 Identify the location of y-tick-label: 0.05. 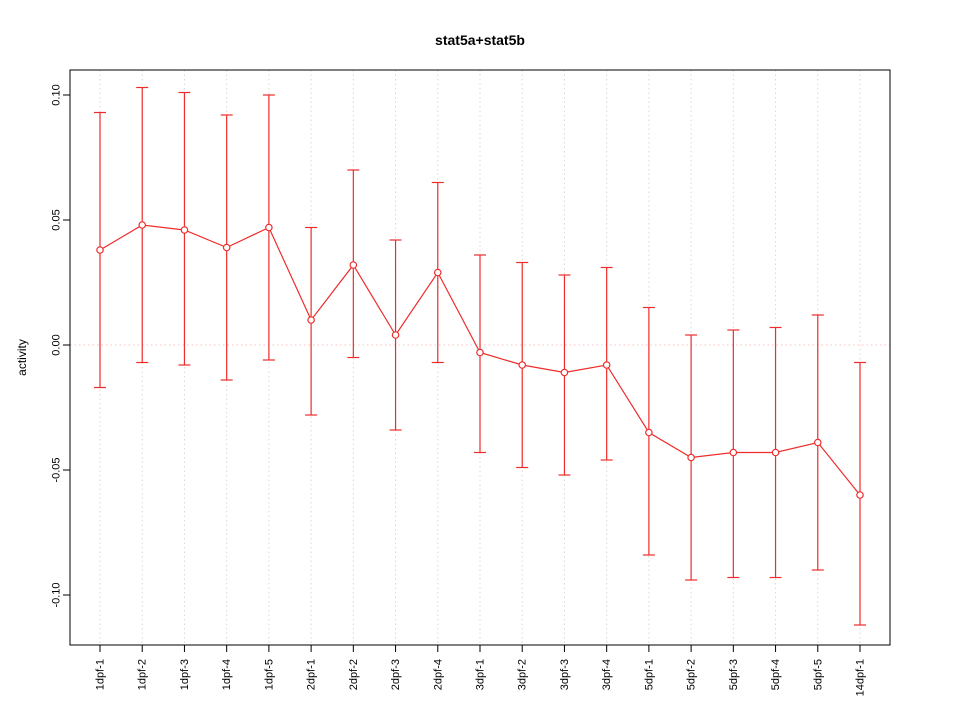
(57, 219).